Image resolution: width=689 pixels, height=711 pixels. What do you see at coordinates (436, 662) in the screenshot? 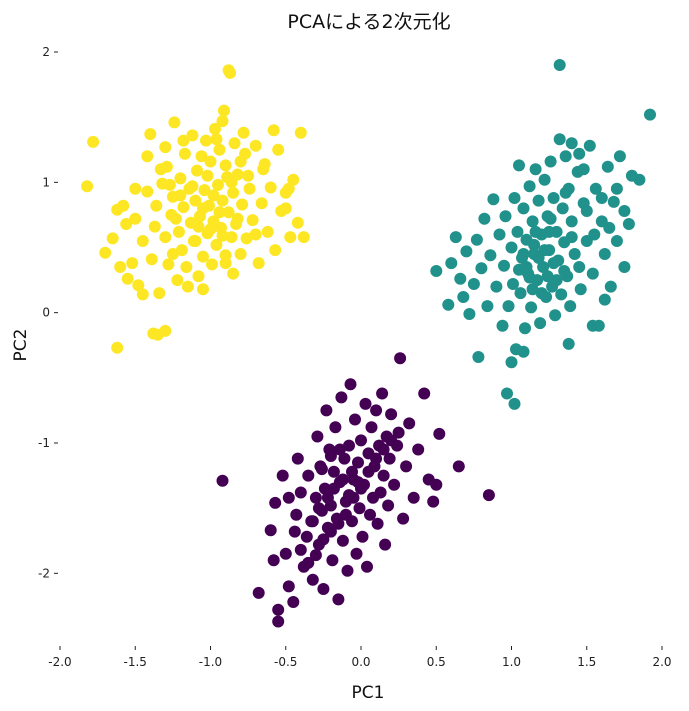
I see `x-tick-label: 0.5` at bounding box center [436, 662].